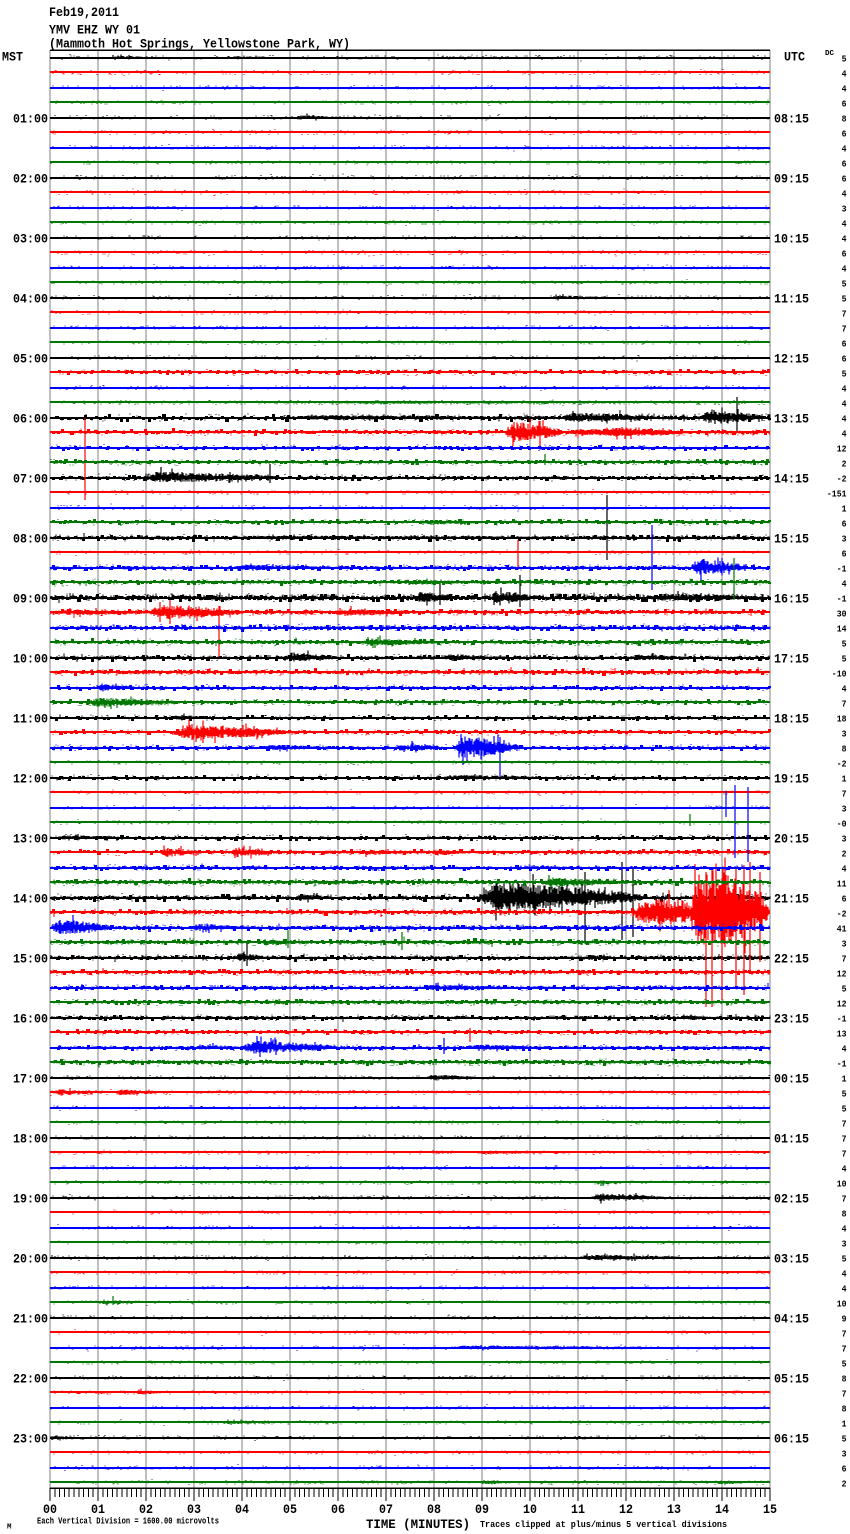 This screenshot has height=1534, width=850. Describe the element at coordinates (844, 1320) in the screenshot. I see `svg-text: 9` at that location.